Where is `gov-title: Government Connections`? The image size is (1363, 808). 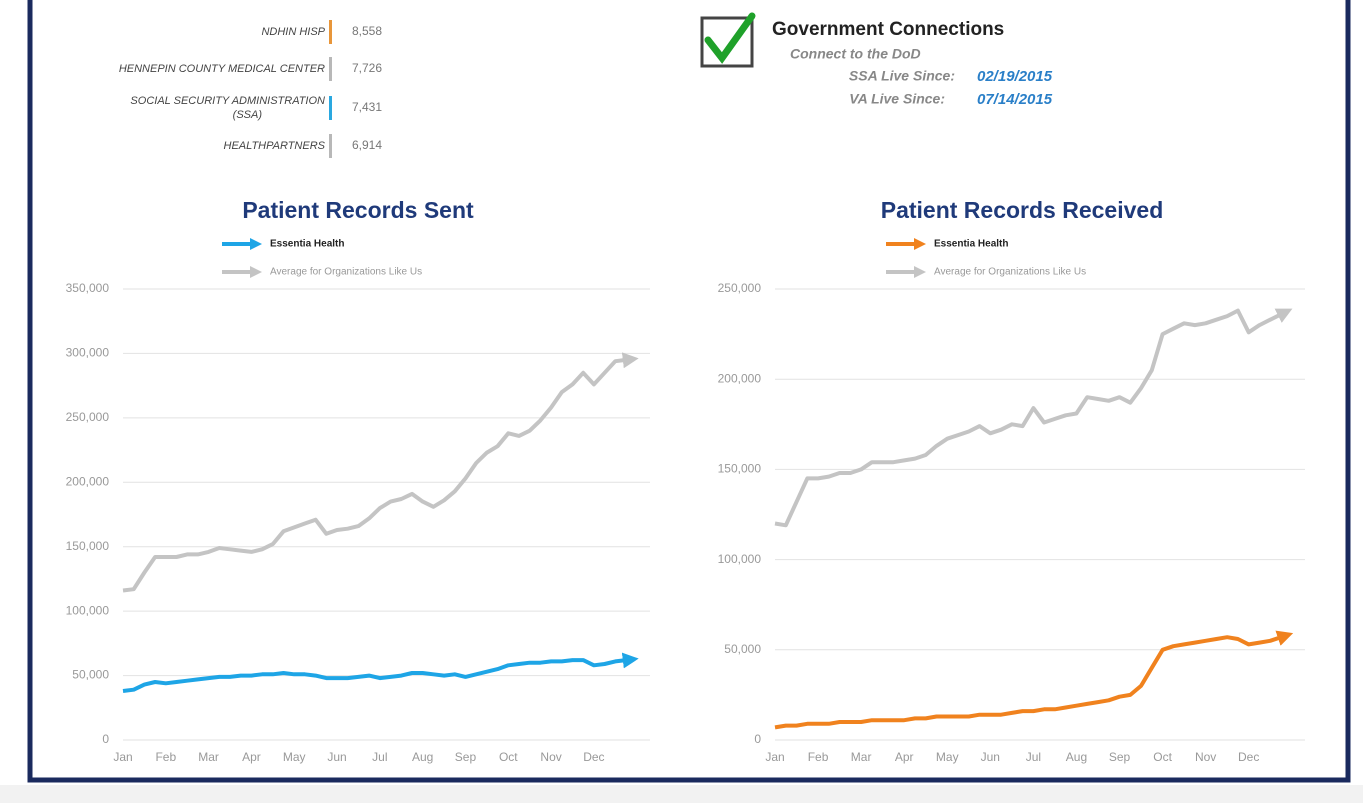 gov-title: Government Connections is located at coordinates (888, 29).